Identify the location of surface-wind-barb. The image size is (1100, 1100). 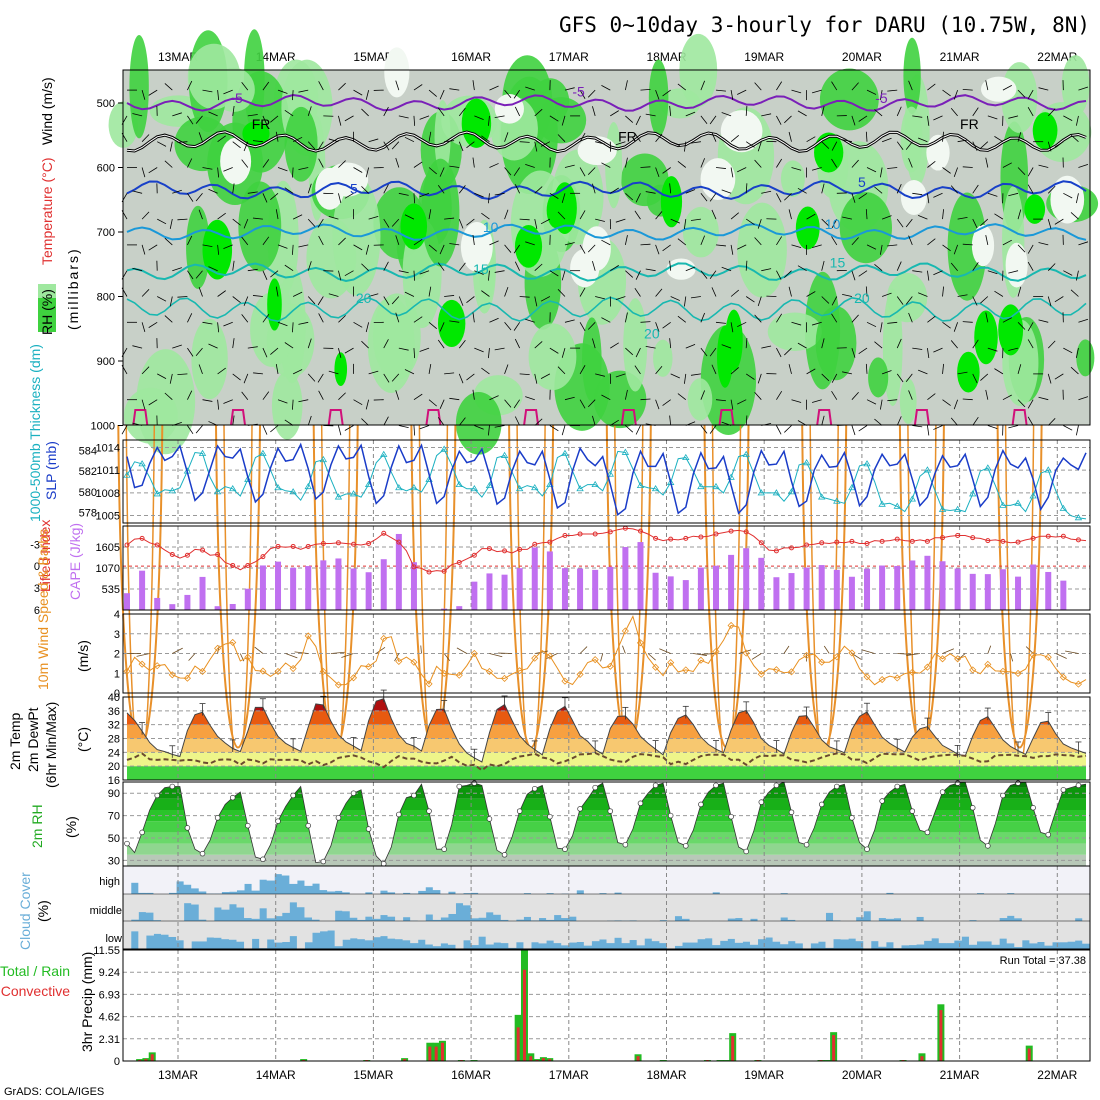
(583, 650).